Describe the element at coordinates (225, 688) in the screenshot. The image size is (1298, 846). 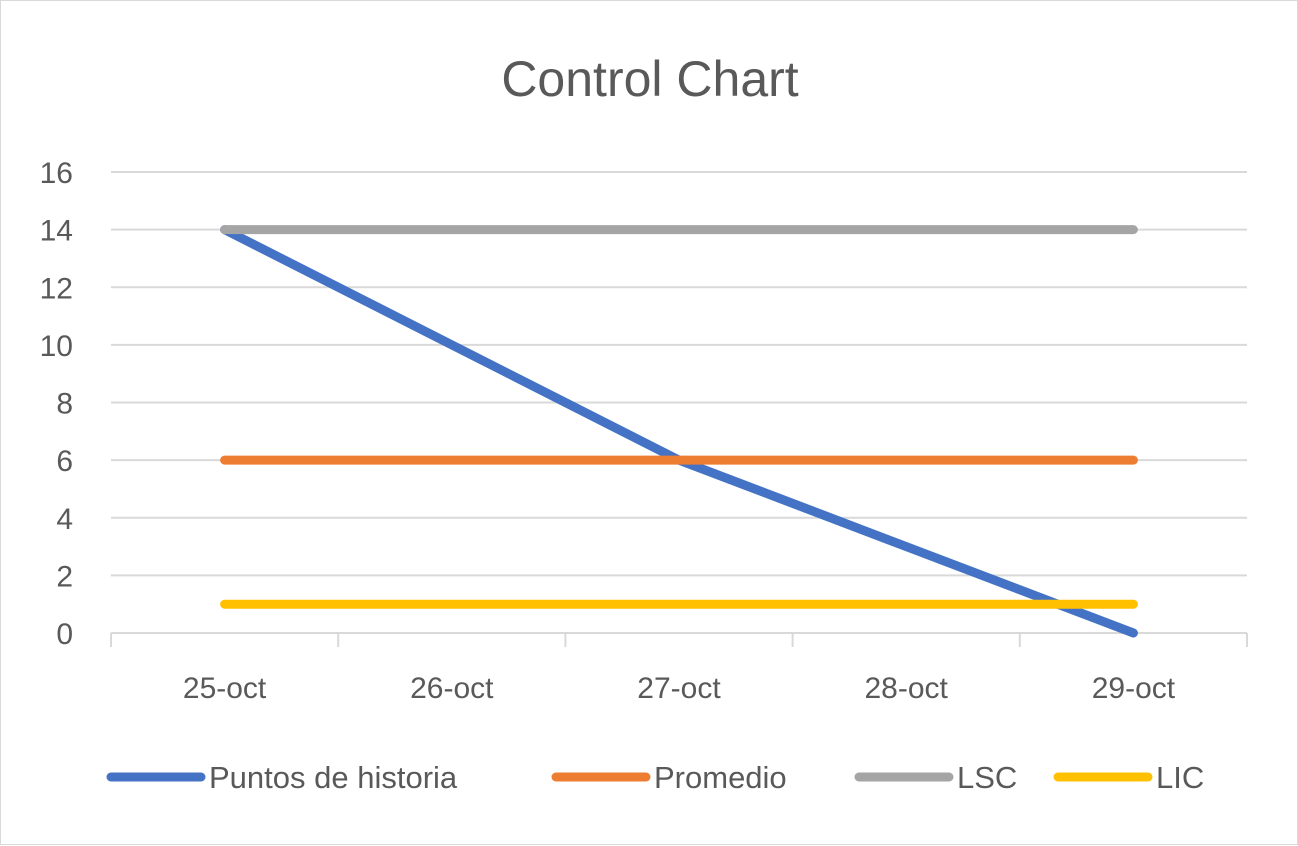
I see `x-tick-label: 25-oct` at that location.